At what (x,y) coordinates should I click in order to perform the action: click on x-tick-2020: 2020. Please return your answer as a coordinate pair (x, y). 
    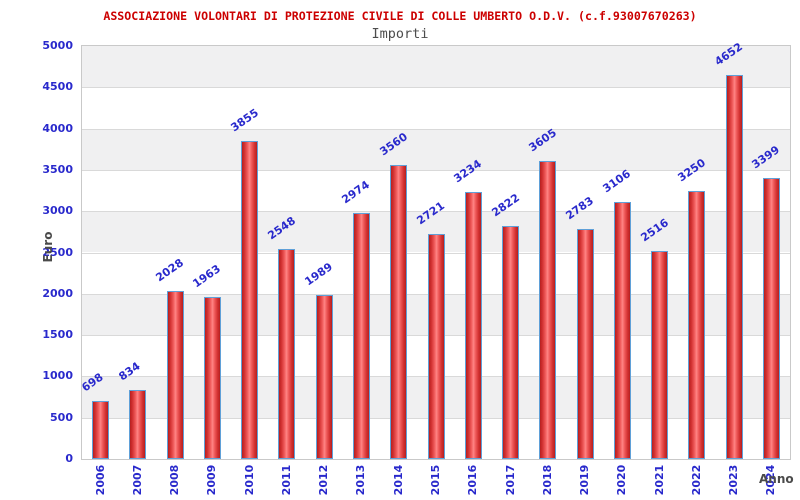
    Looking at the image, I should click on (622, 480).